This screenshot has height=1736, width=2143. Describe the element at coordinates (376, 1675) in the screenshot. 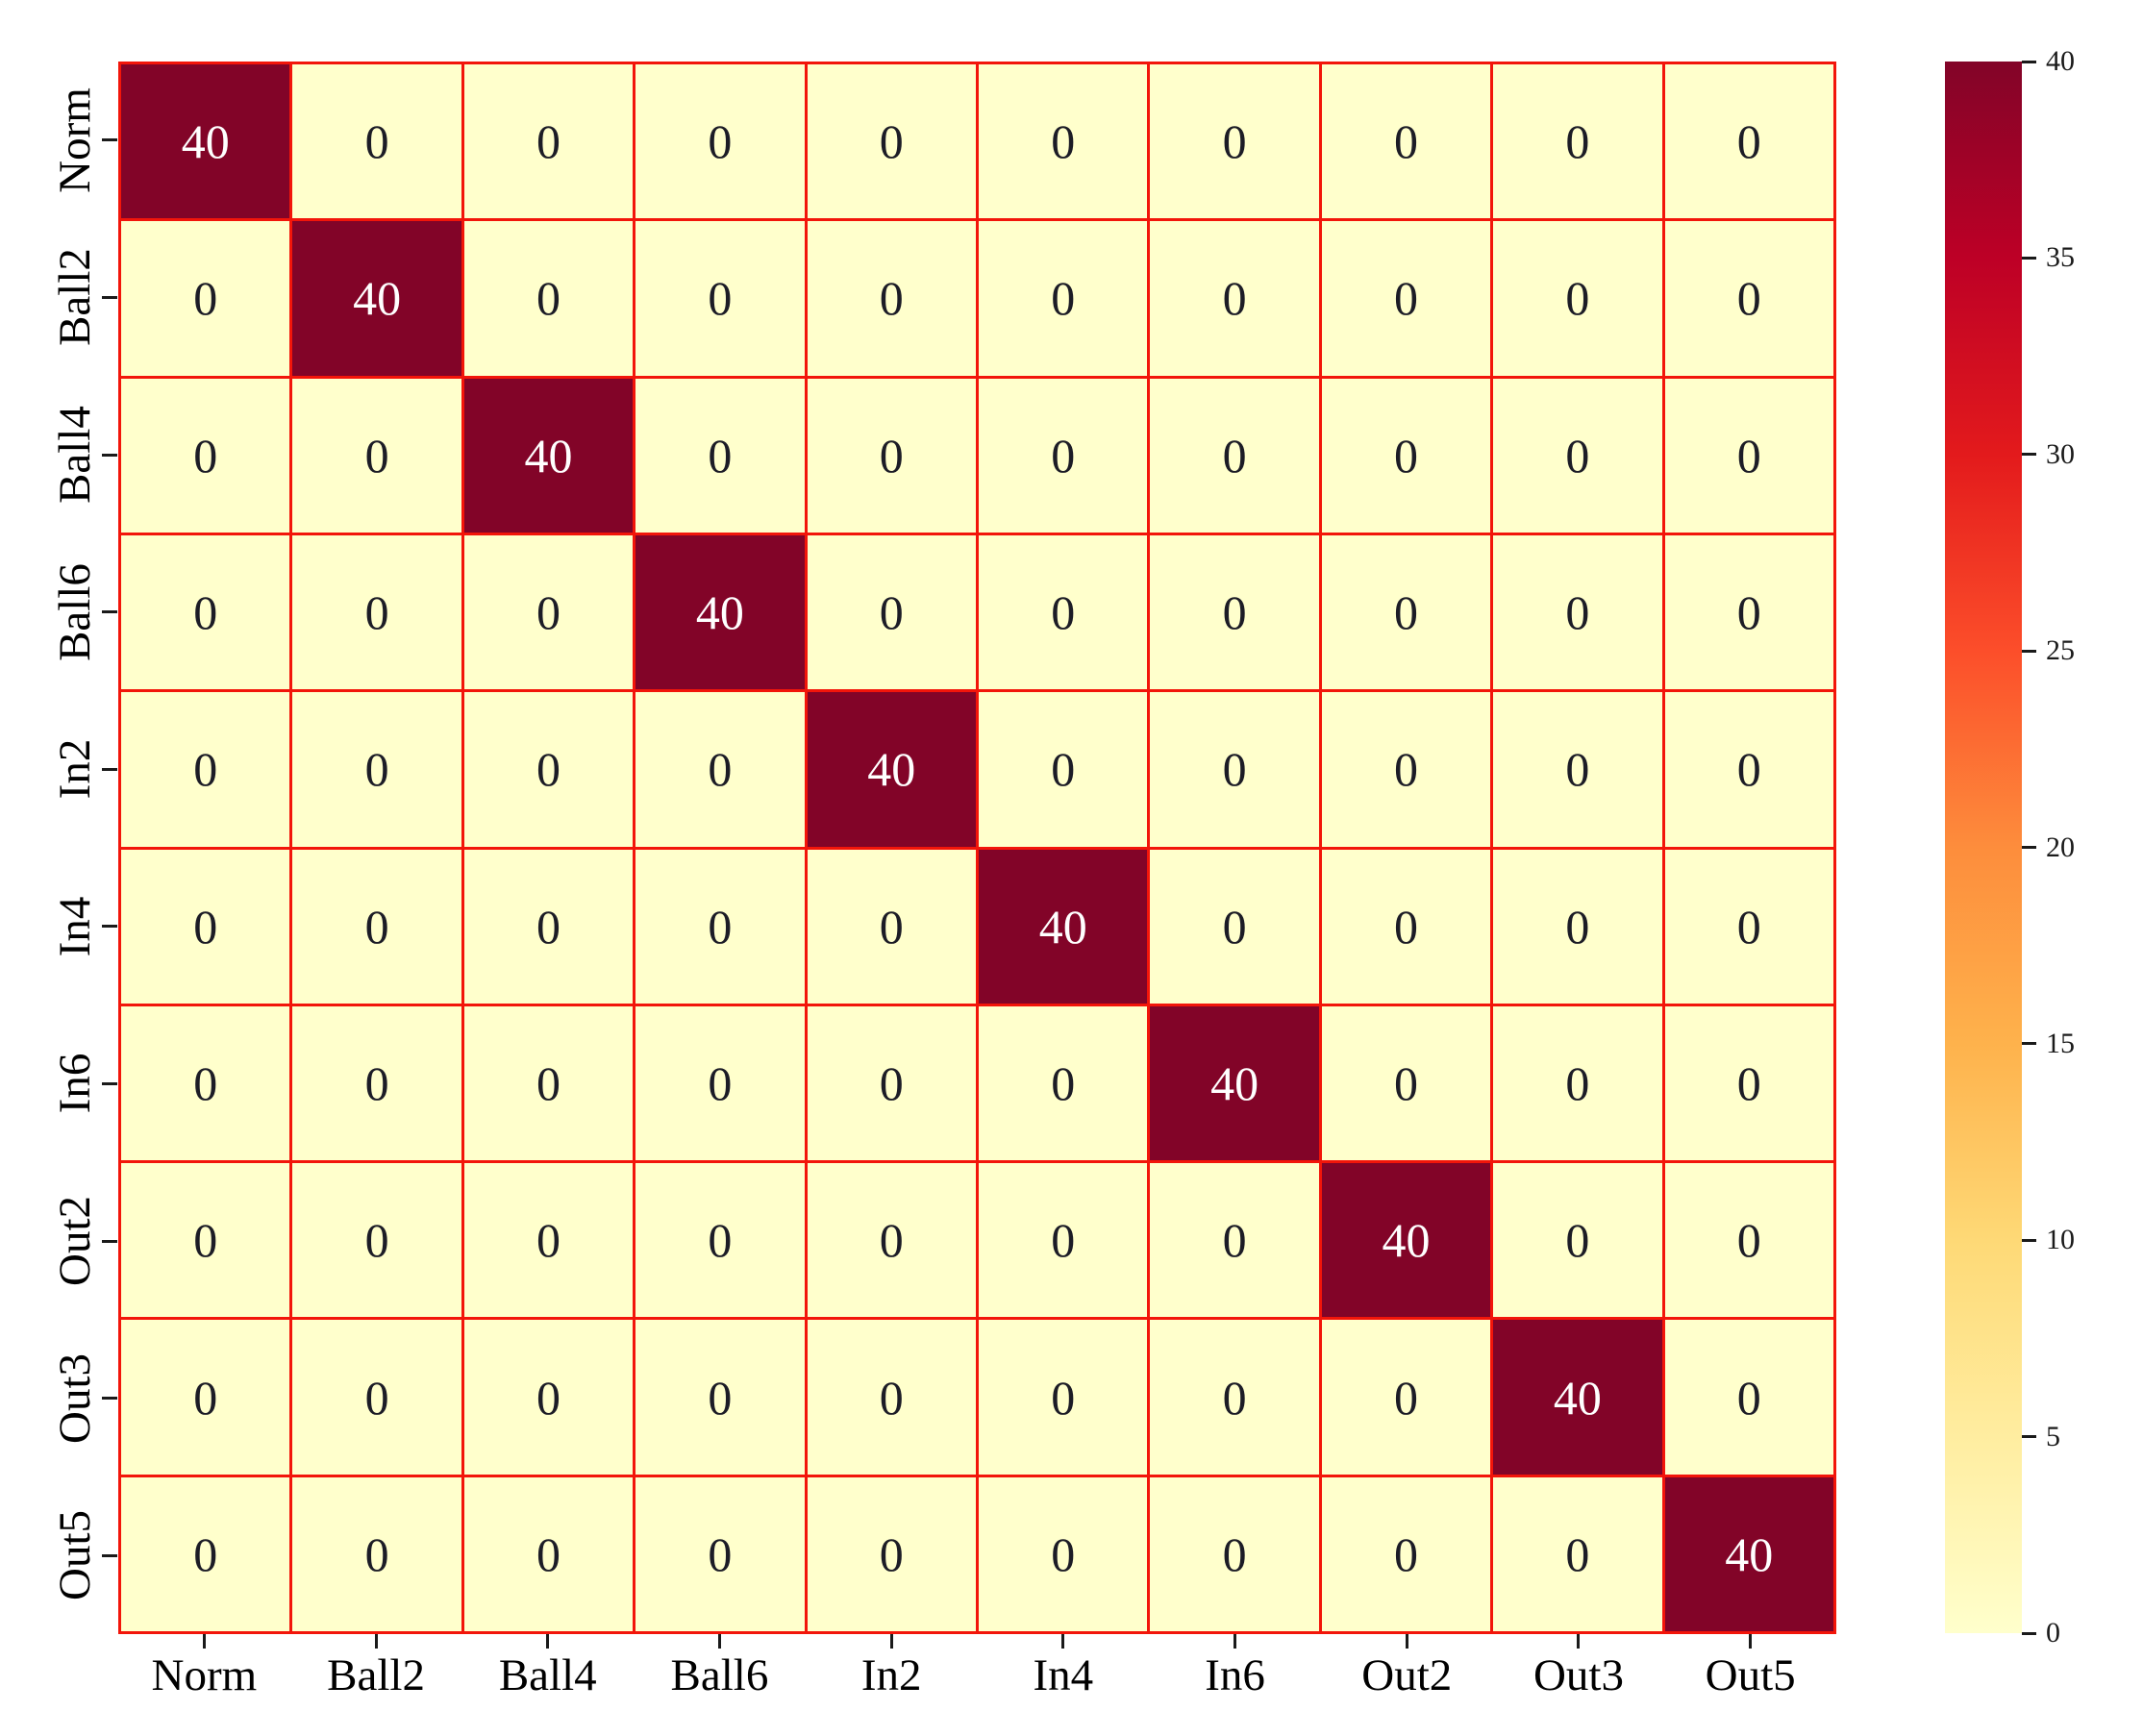

I see `x-tick-label: Ball2` at that location.